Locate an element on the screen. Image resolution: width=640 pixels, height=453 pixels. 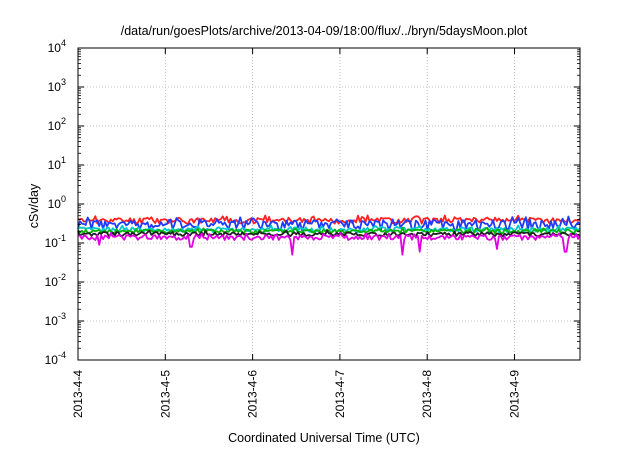
y-tick-label: 10⁰ is located at coordinates (57, 202).